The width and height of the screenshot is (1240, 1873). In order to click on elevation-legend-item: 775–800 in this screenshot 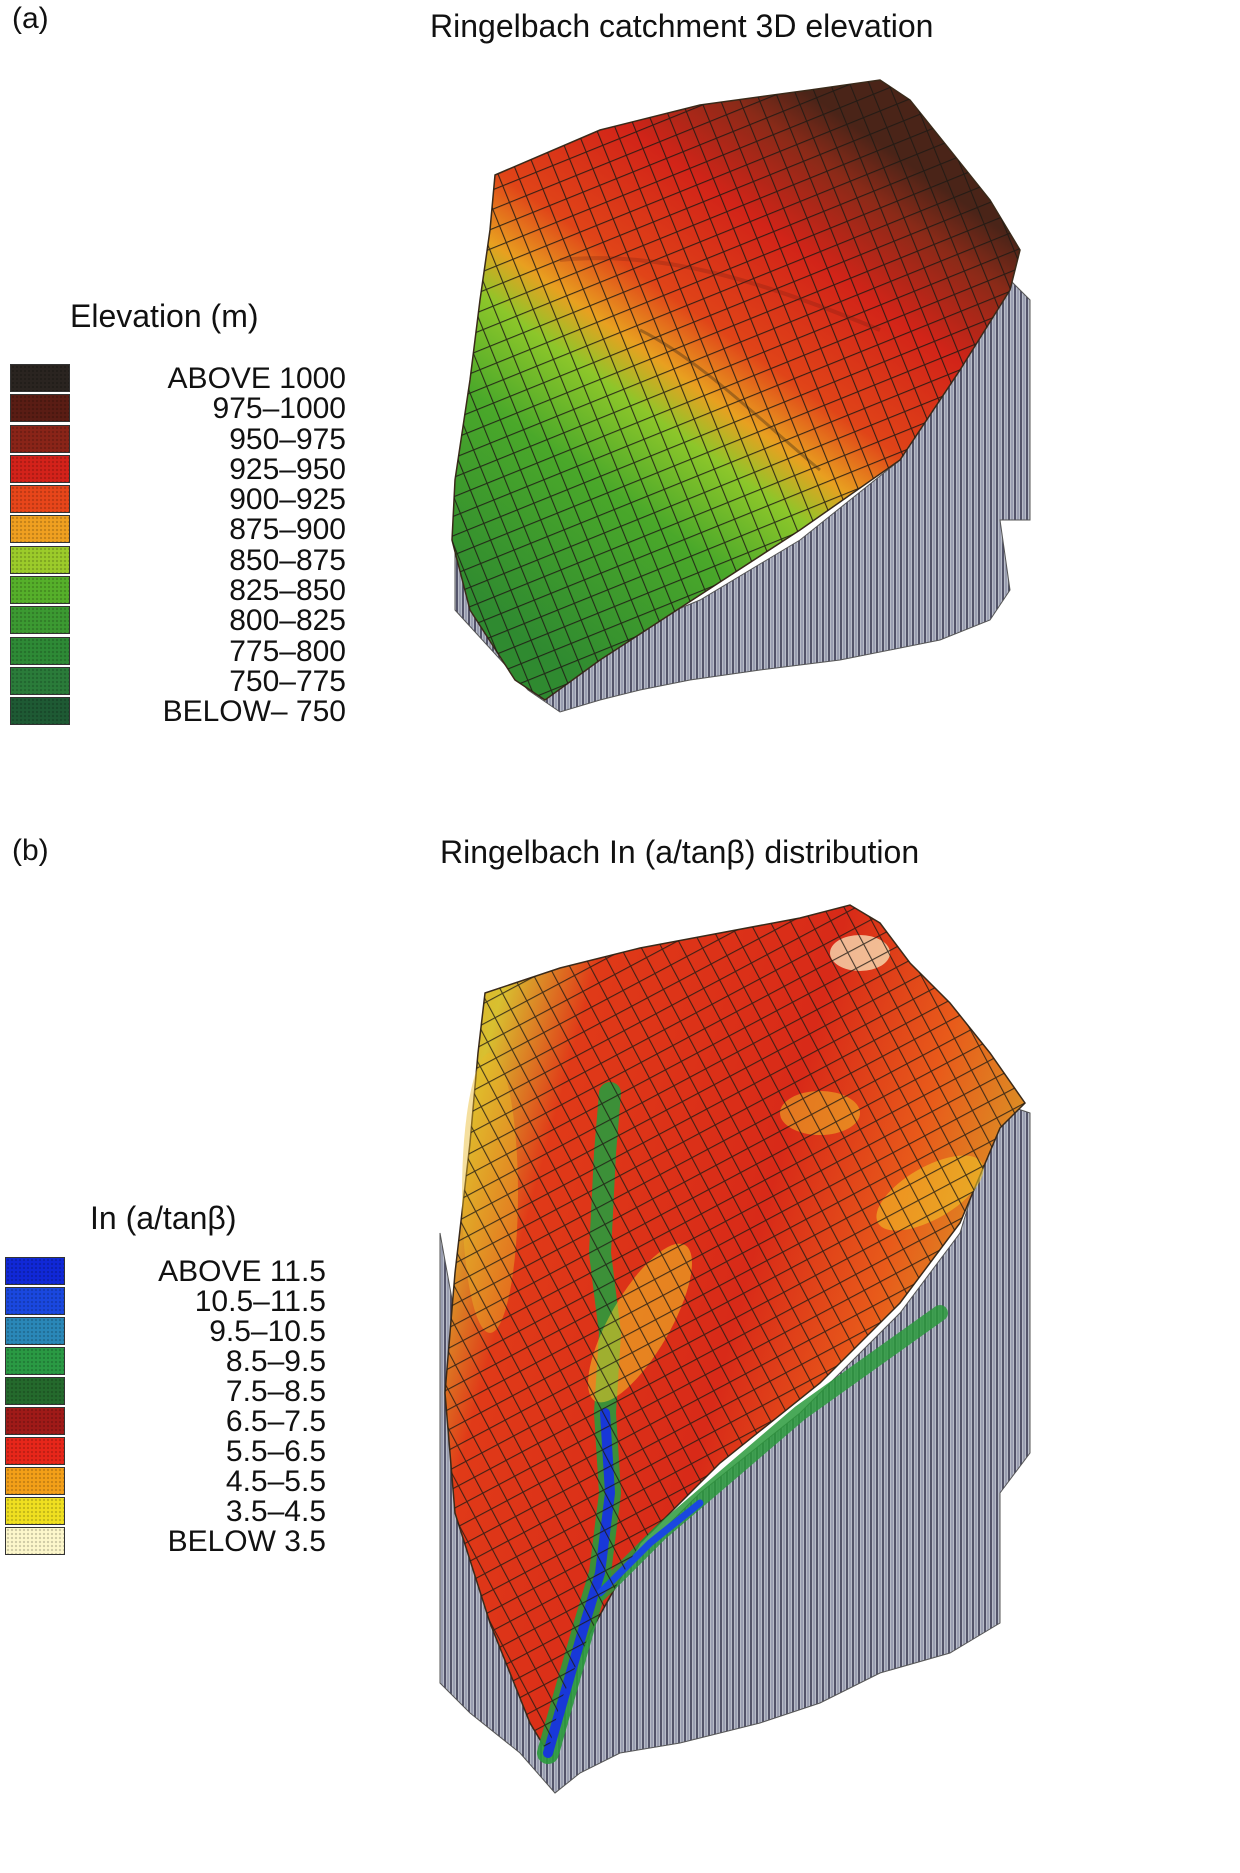, I will do `click(178, 650)`.